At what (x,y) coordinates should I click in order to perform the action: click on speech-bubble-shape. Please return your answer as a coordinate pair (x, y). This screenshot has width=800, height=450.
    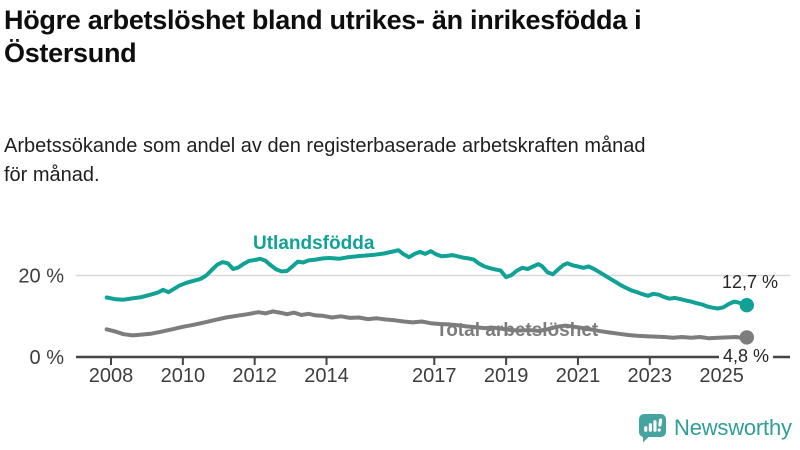
    Looking at the image, I should click on (652, 428).